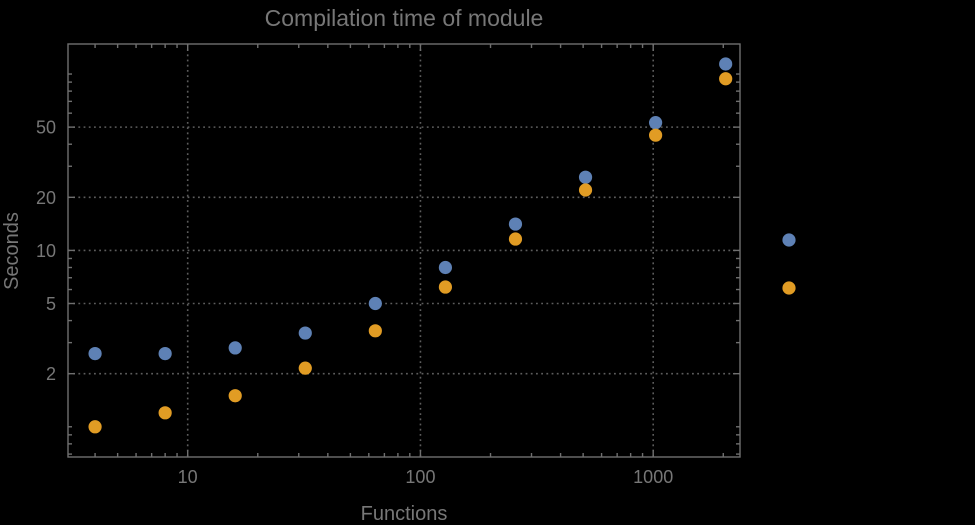  Describe the element at coordinates (404, 514) in the screenshot. I see `x-axis-label: Functions` at that location.